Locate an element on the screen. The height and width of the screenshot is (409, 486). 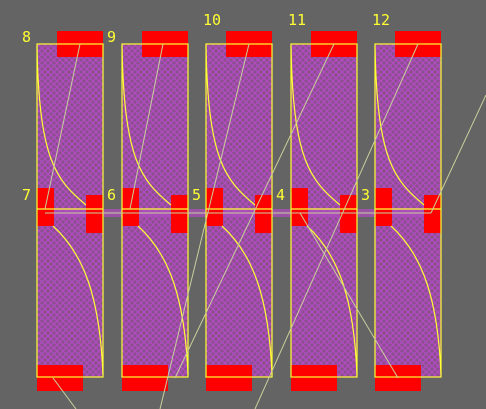
pin-label-5: 5 is located at coordinates (196, 195).